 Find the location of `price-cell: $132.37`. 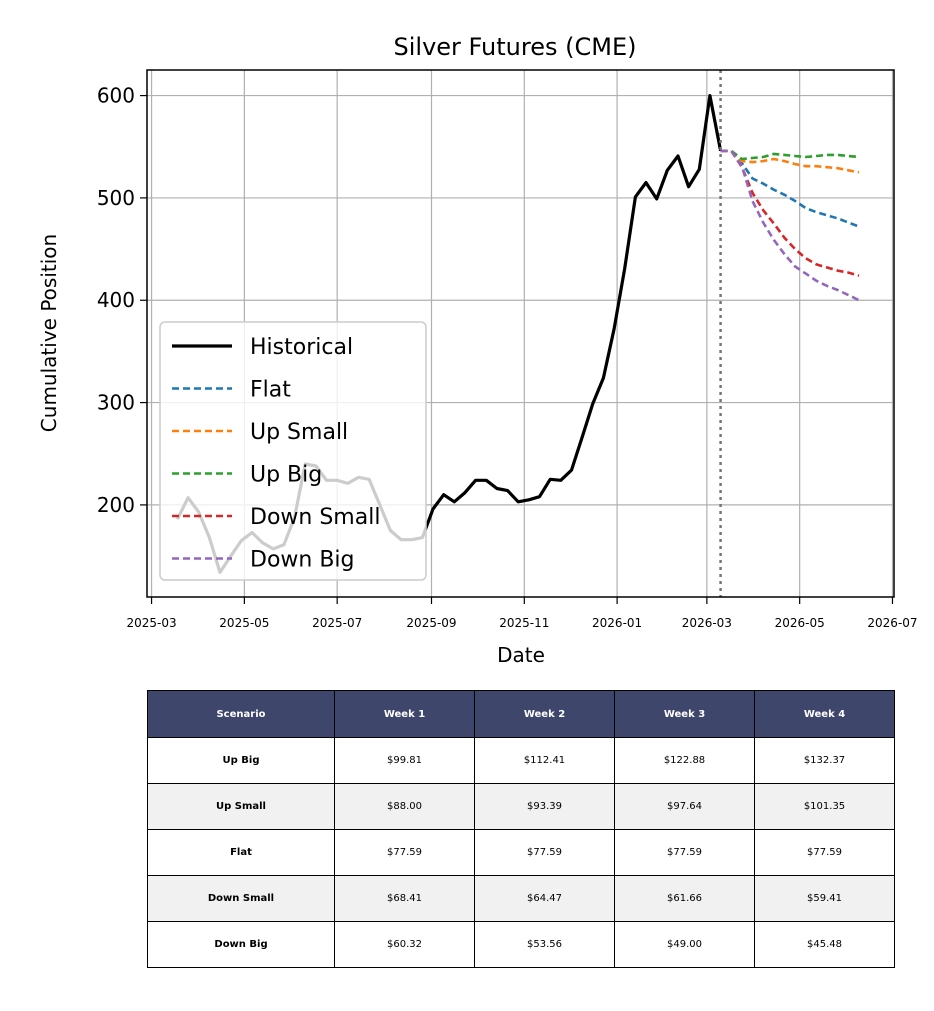

price-cell: $132.37 is located at coordinates (824, 760).